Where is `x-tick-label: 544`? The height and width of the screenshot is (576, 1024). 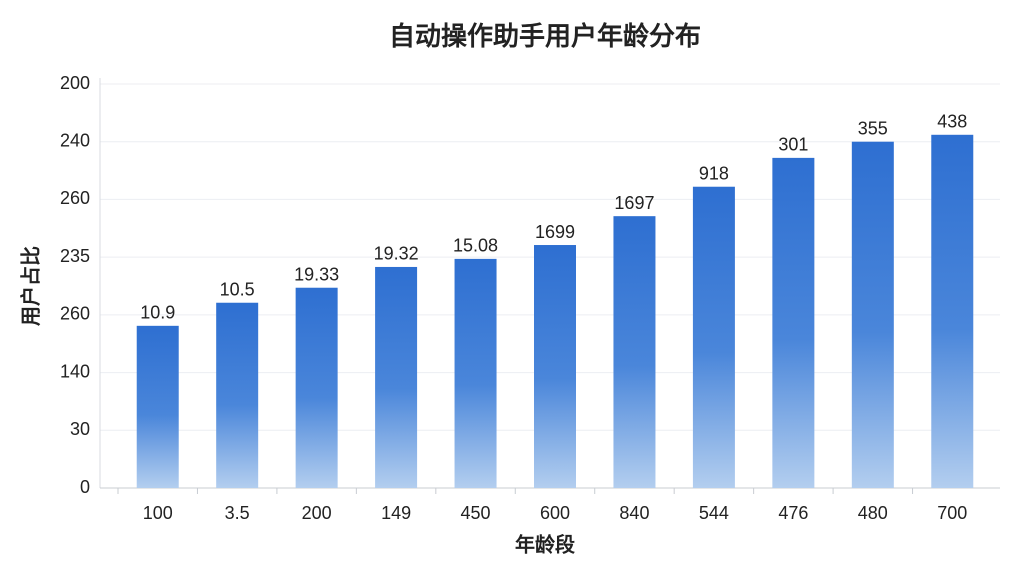 x-tick-label: 544 is located at coordinates (714, 513).